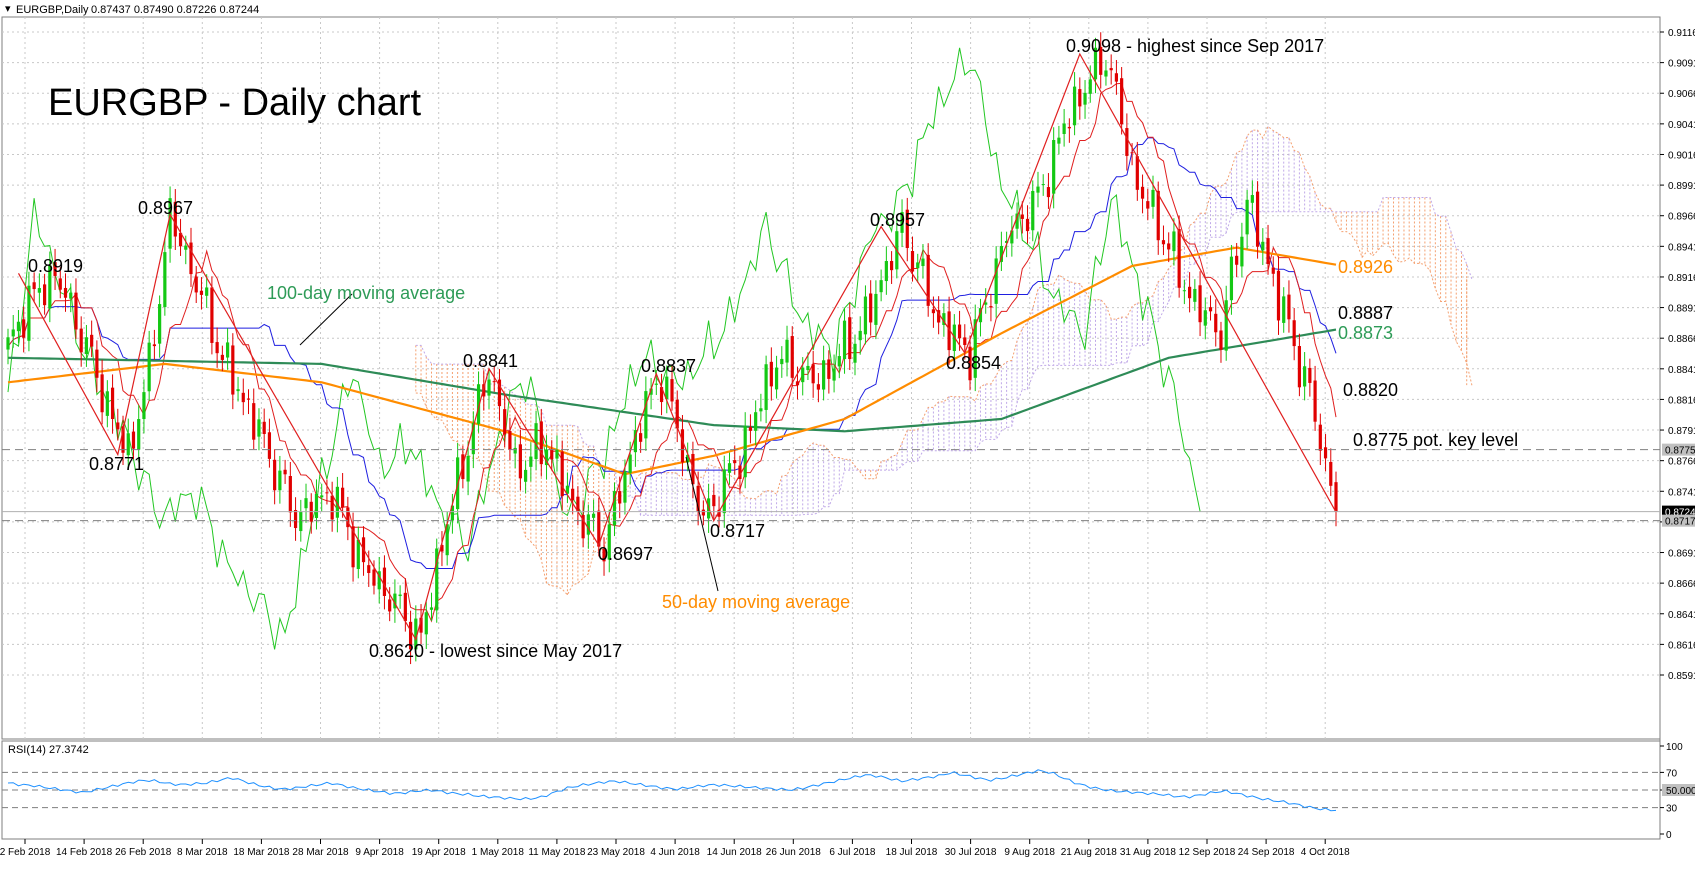 The height and width of the screenshot is (873, 1695). Describe the element at coordinates (1148, 852) in the screenshot. I see `time-tick-label: 31 Aug 2018` at that location.